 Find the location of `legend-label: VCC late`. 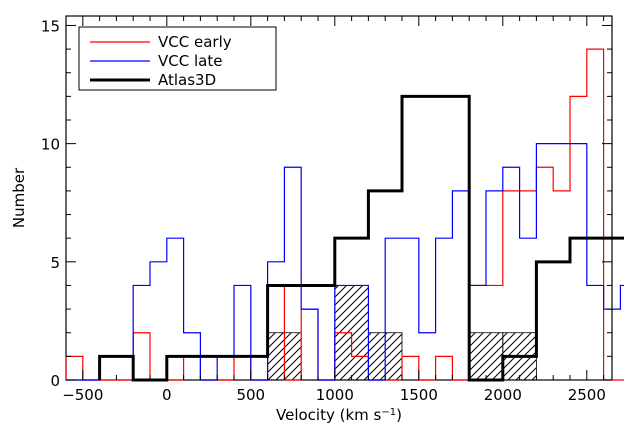

legend-label: VCC late is located at coordinates (190, 61).